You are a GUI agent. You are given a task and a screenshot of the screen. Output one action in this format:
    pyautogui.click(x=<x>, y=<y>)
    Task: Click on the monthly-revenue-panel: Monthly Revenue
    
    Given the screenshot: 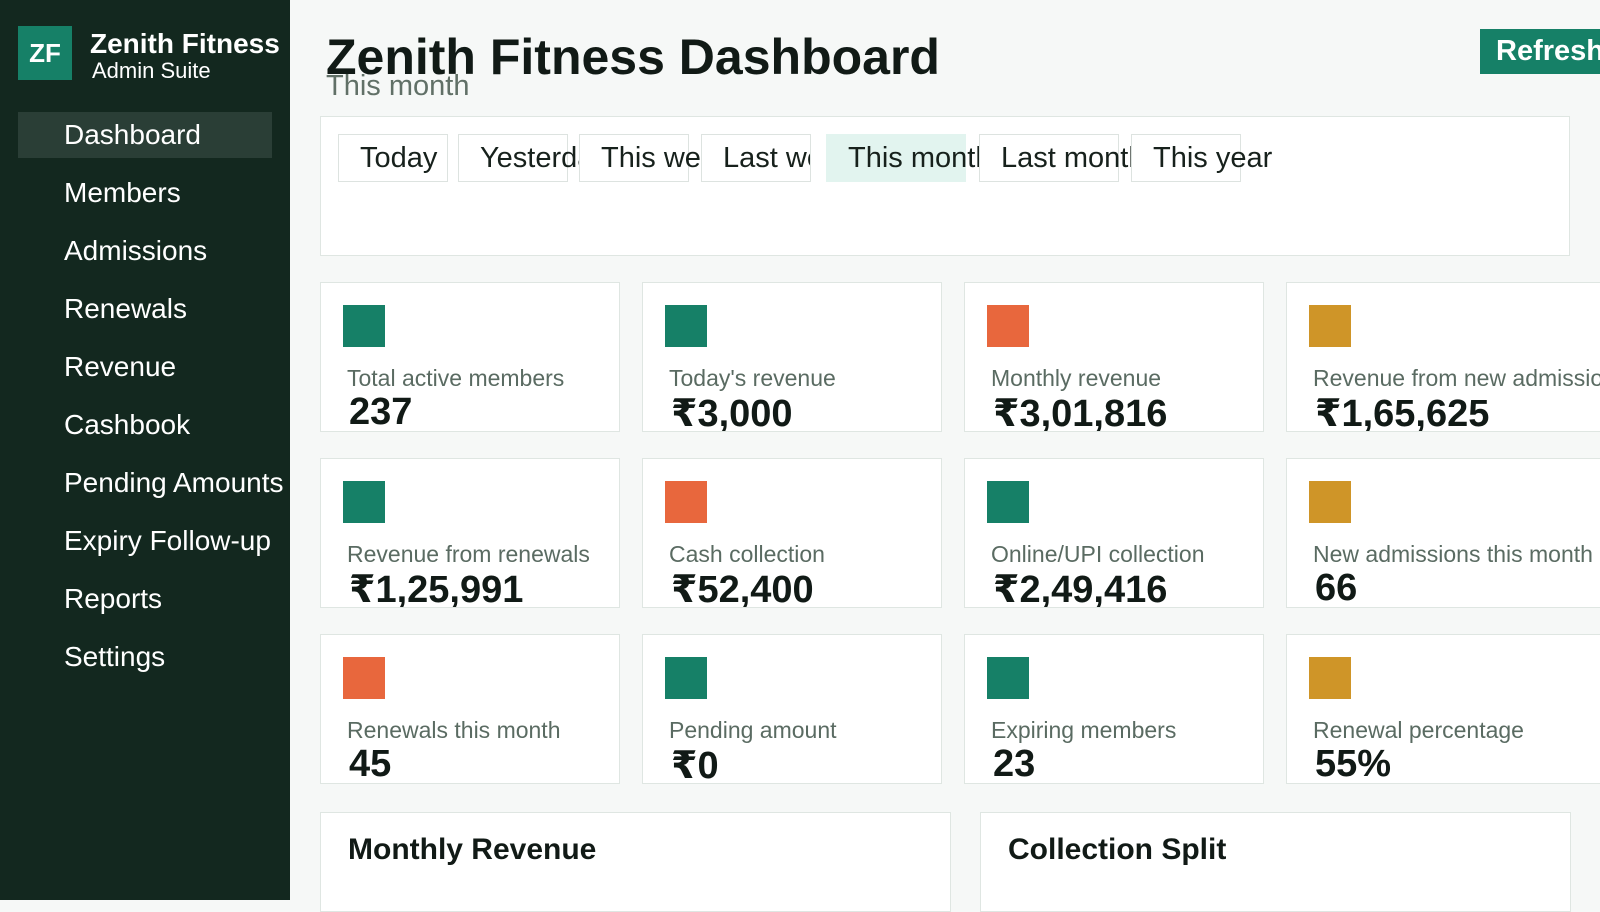 What is the action you would take?
    pyautogui.click(x=635, y=862)
    